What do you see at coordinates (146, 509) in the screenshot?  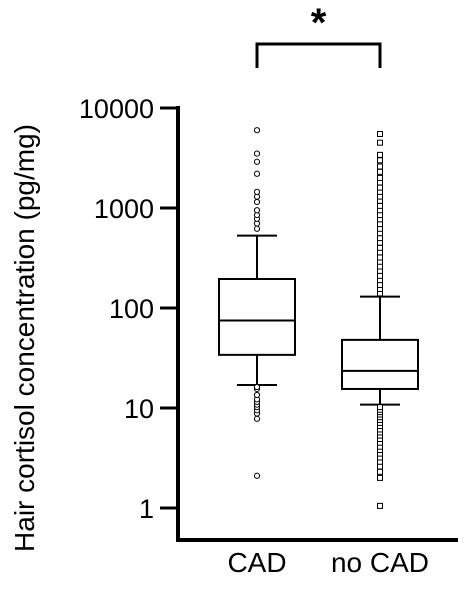 I see `y-tick-label: 1` at bounding box center [146, 509].